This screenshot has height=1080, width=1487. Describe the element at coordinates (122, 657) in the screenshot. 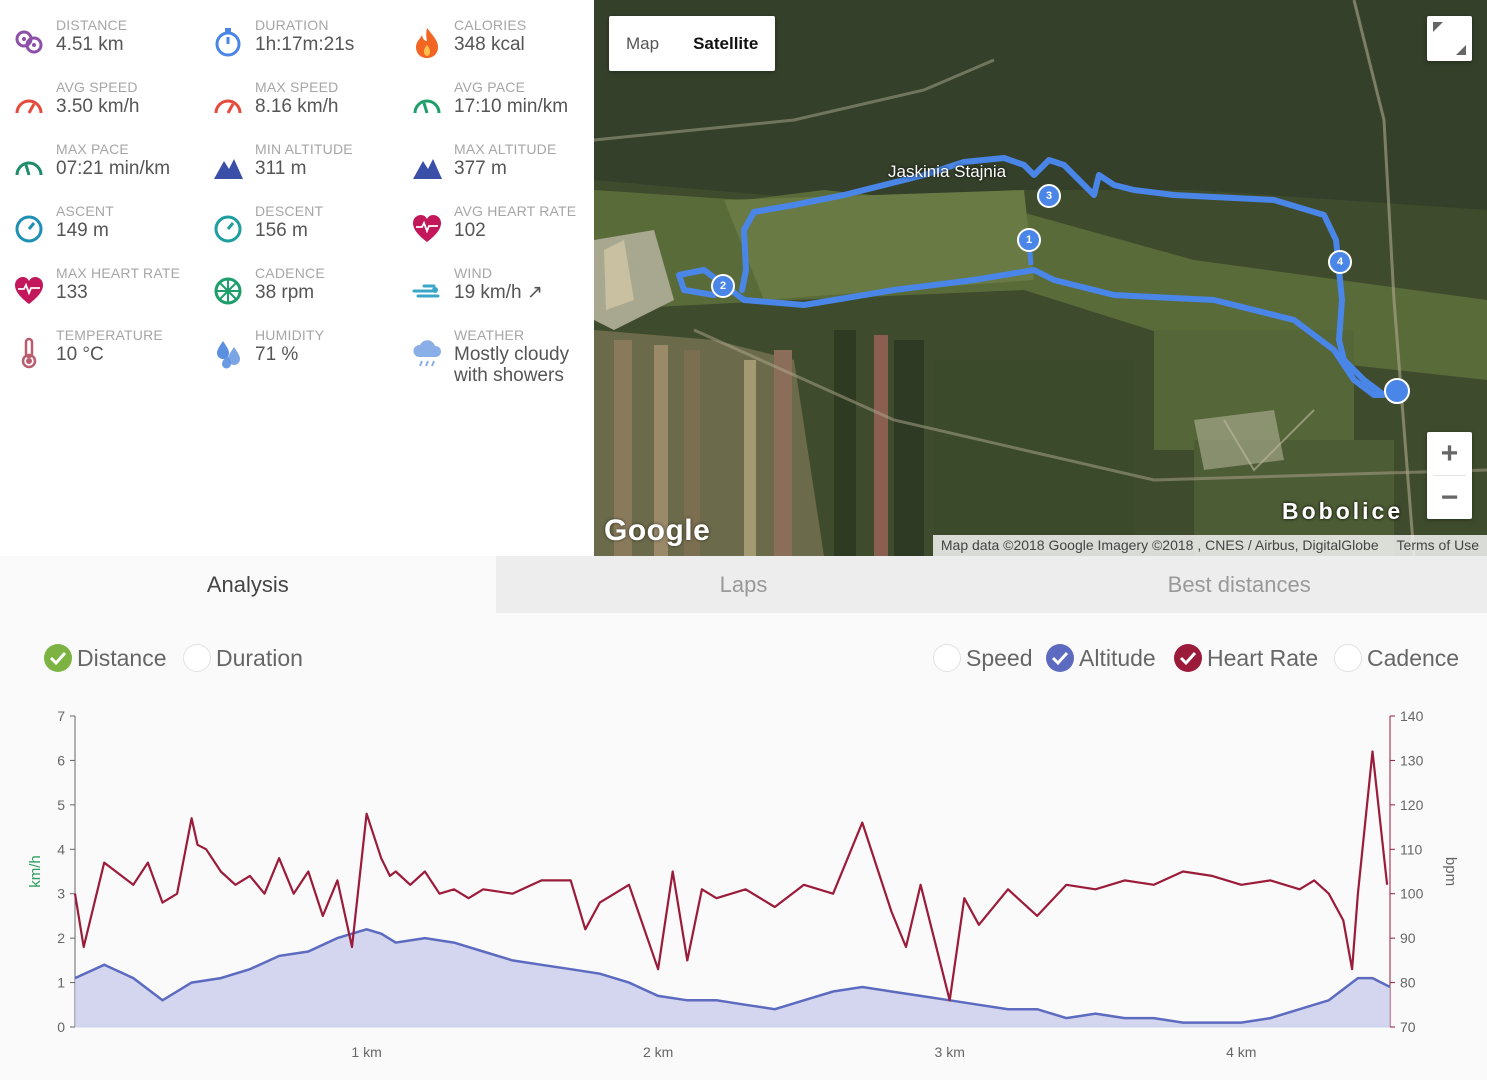

I see `option-label: Distance` at that location.